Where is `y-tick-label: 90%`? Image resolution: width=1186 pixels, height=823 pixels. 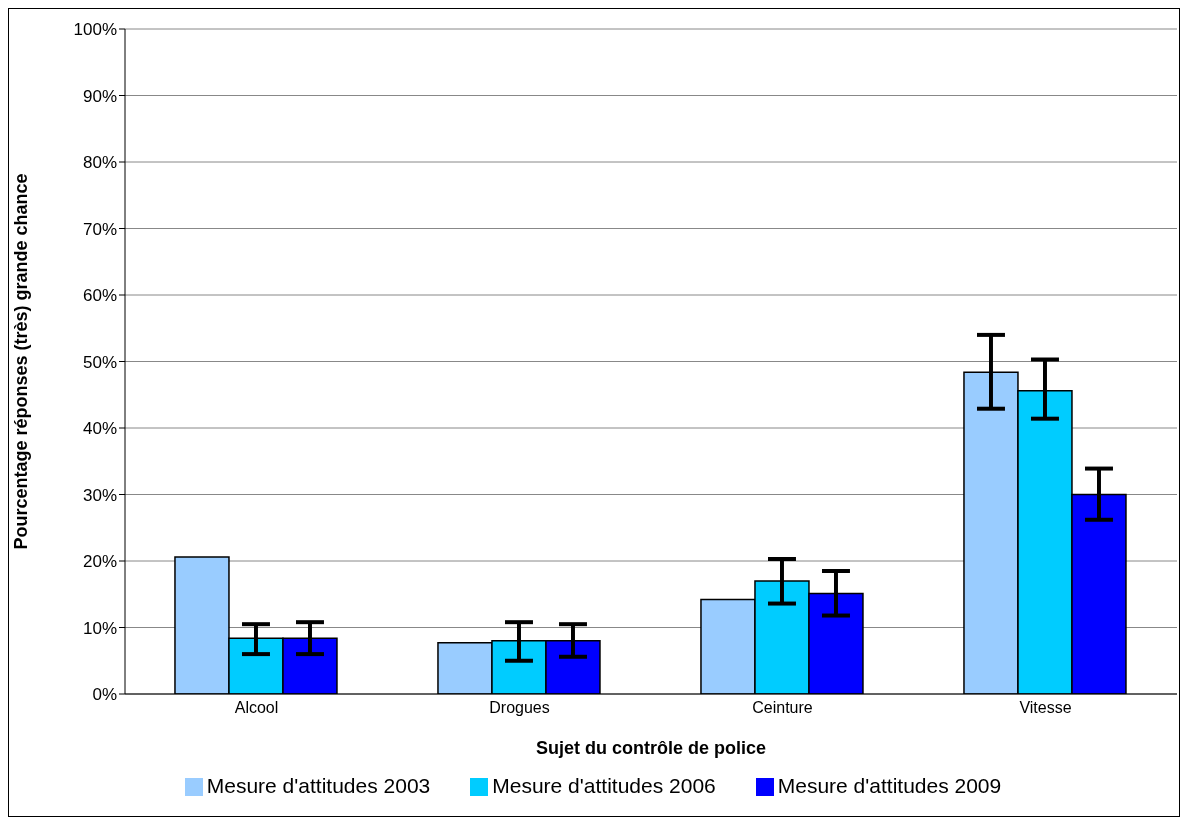 y-tick-label: 90% is located at coordinates (99, 96).